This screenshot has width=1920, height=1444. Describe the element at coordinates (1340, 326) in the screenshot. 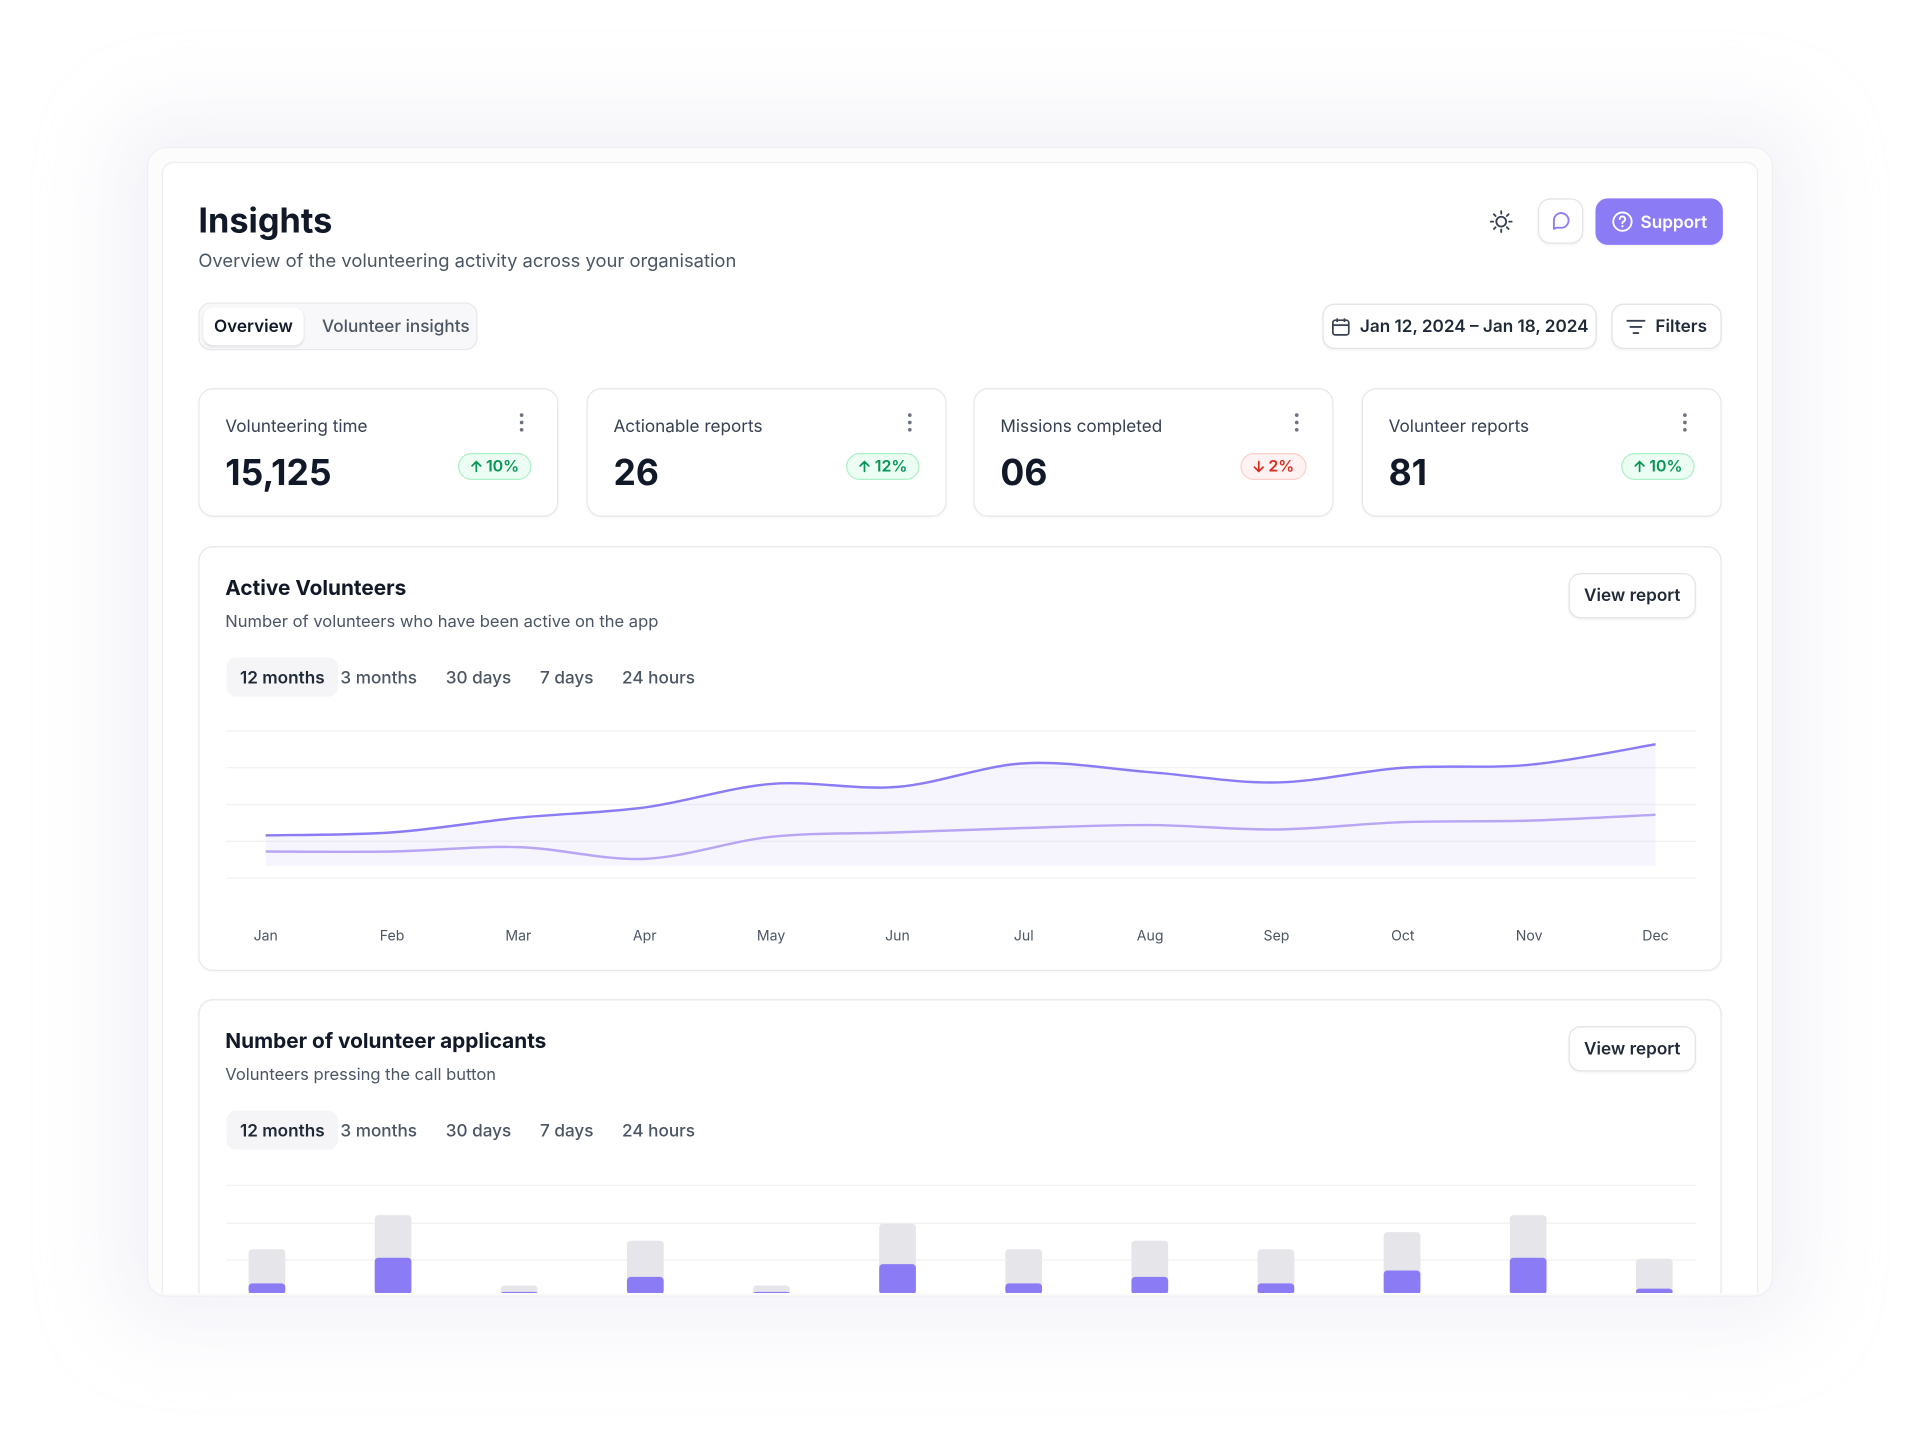

I see `calendar-icon` at that location.